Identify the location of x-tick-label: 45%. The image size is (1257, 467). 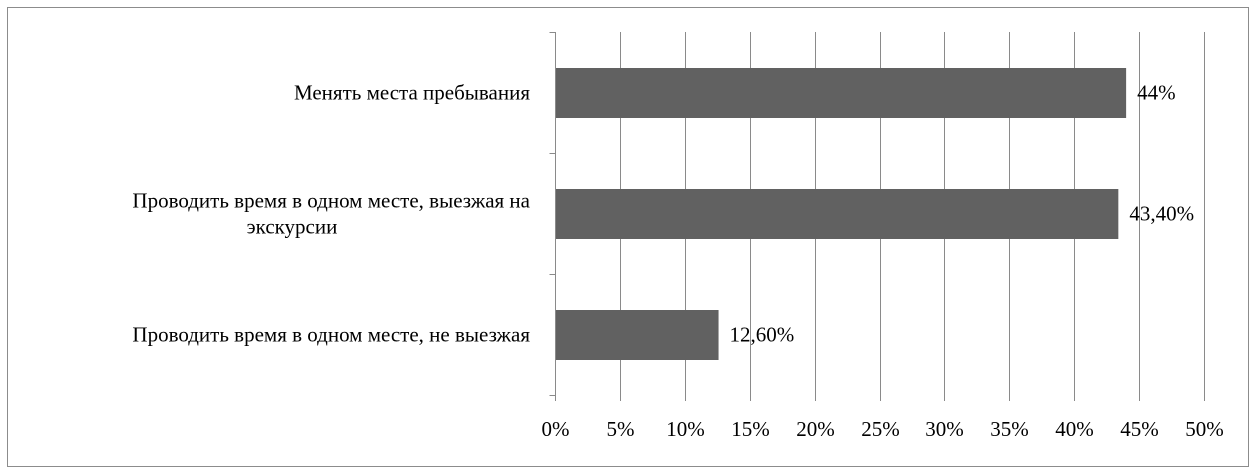
(1139, 429).